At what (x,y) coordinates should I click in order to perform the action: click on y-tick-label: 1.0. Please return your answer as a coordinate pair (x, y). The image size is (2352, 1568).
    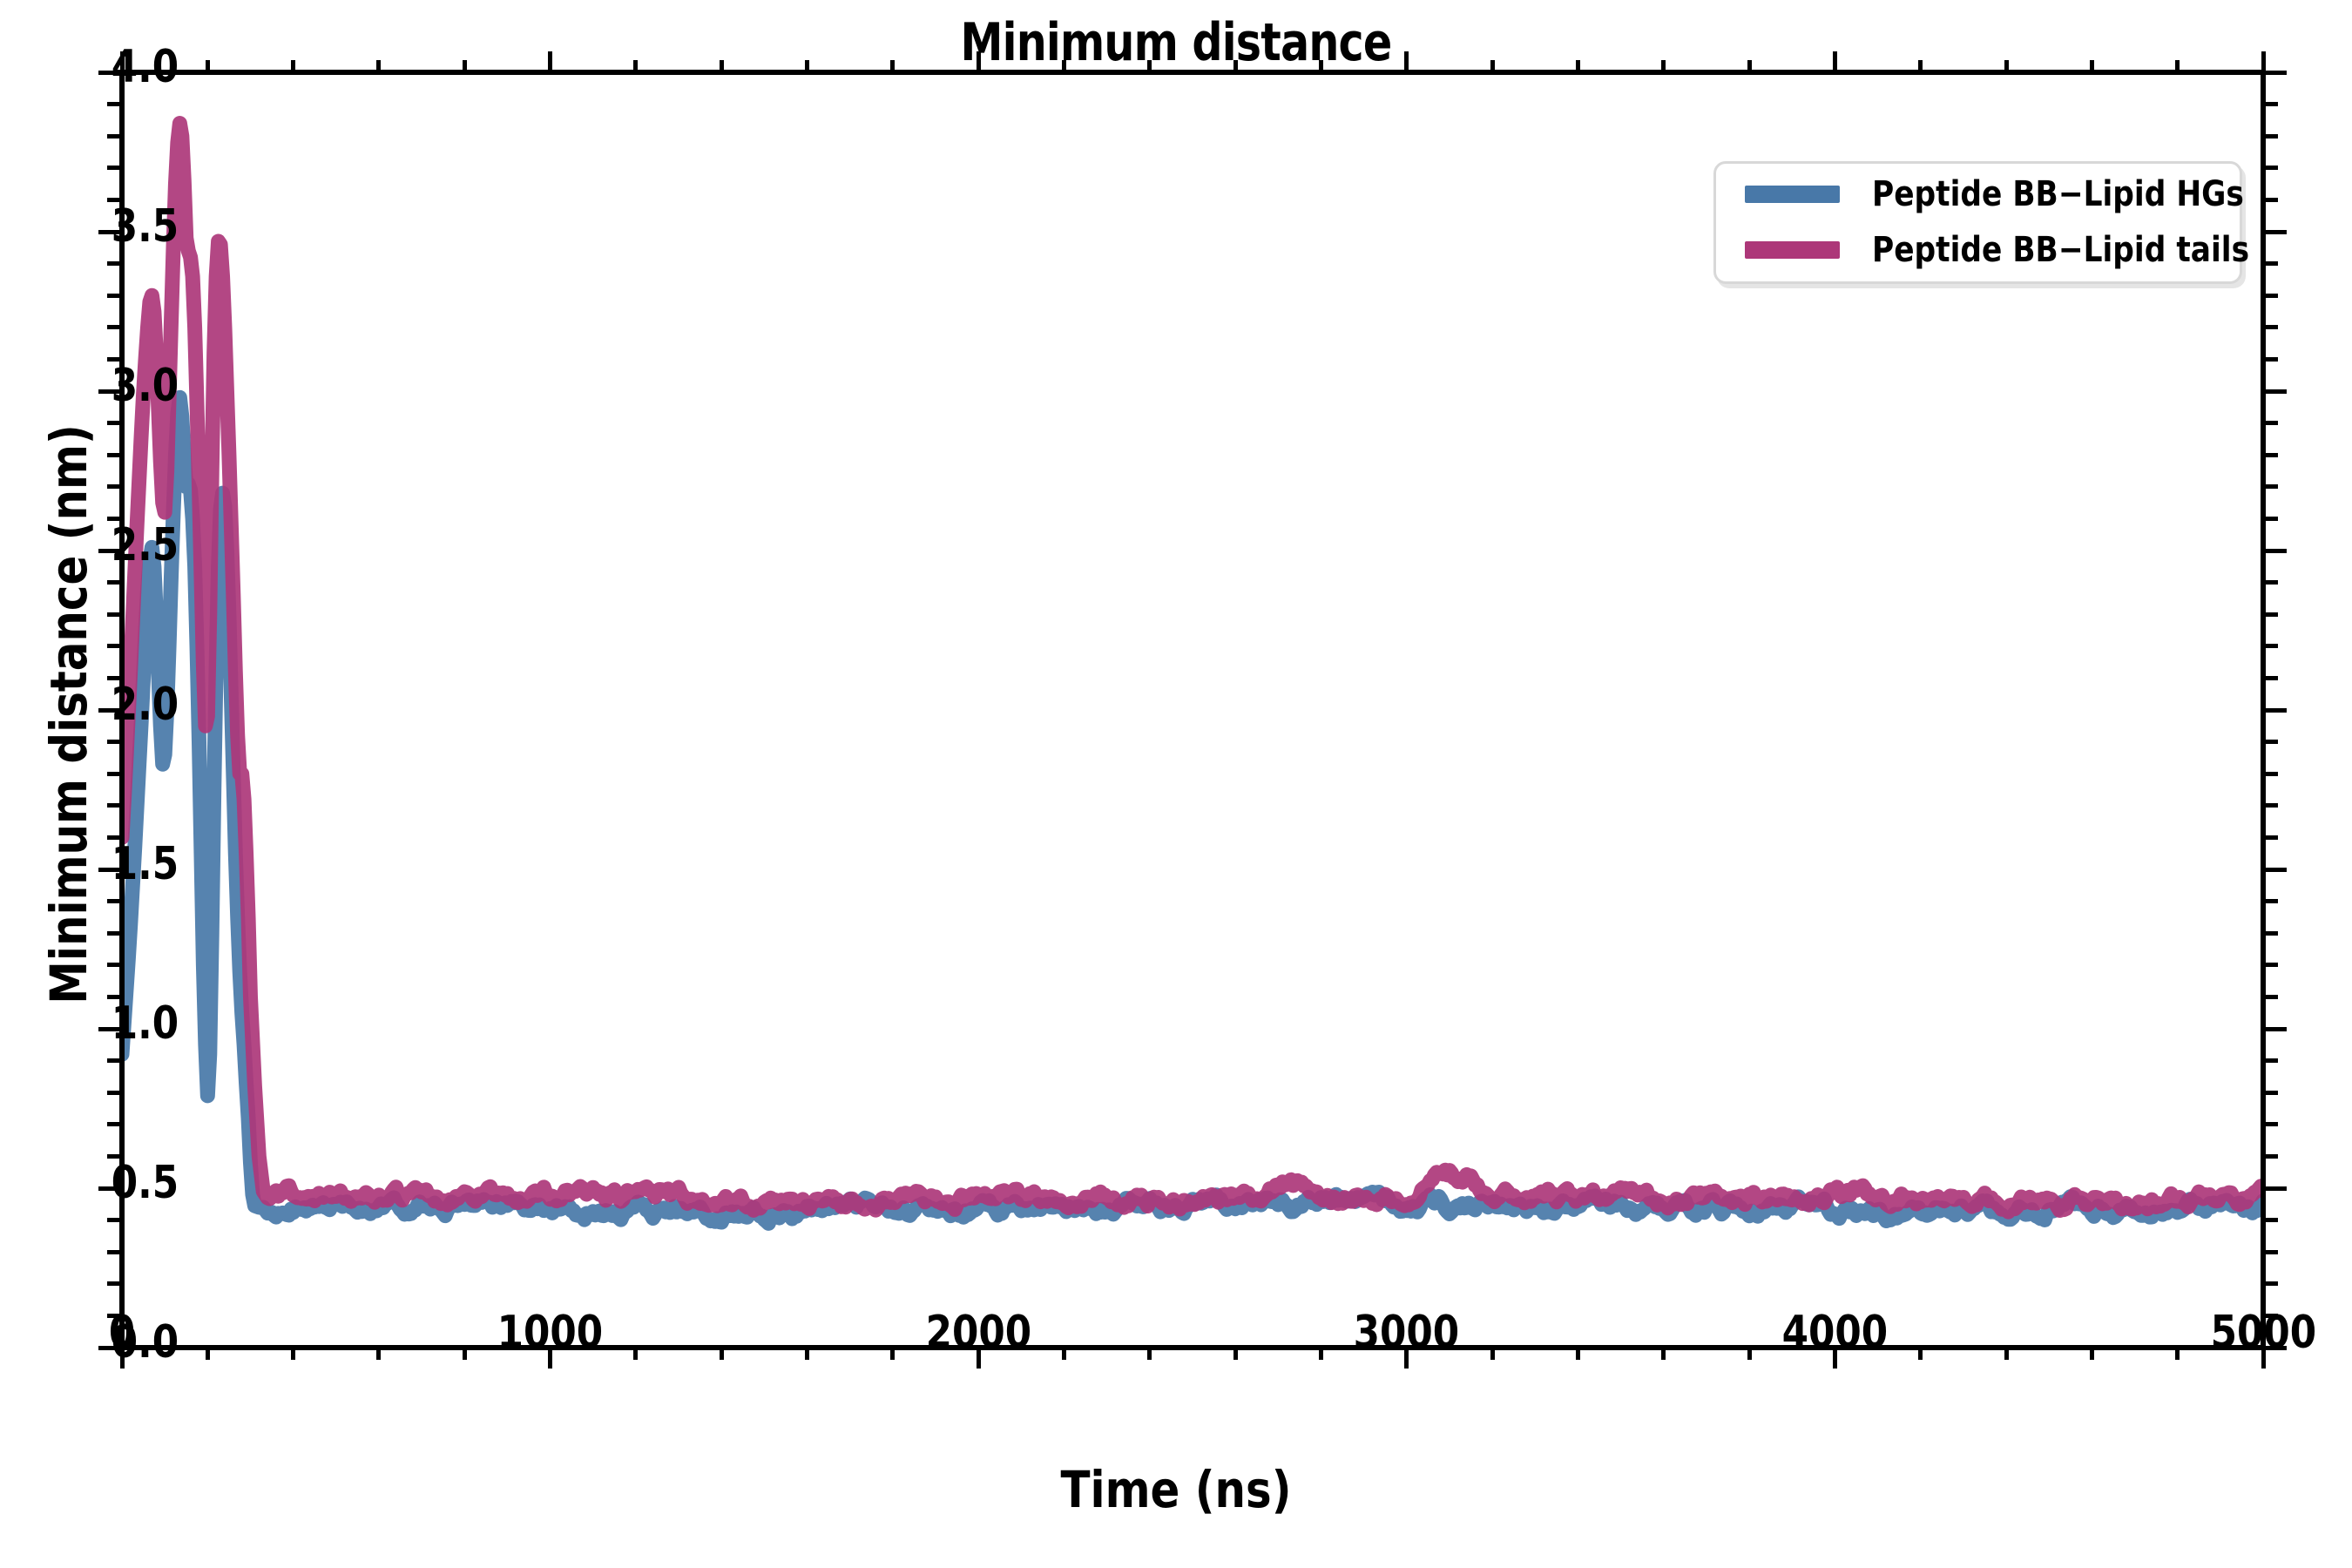
    Looking at the image, I should click on (145, 1024).